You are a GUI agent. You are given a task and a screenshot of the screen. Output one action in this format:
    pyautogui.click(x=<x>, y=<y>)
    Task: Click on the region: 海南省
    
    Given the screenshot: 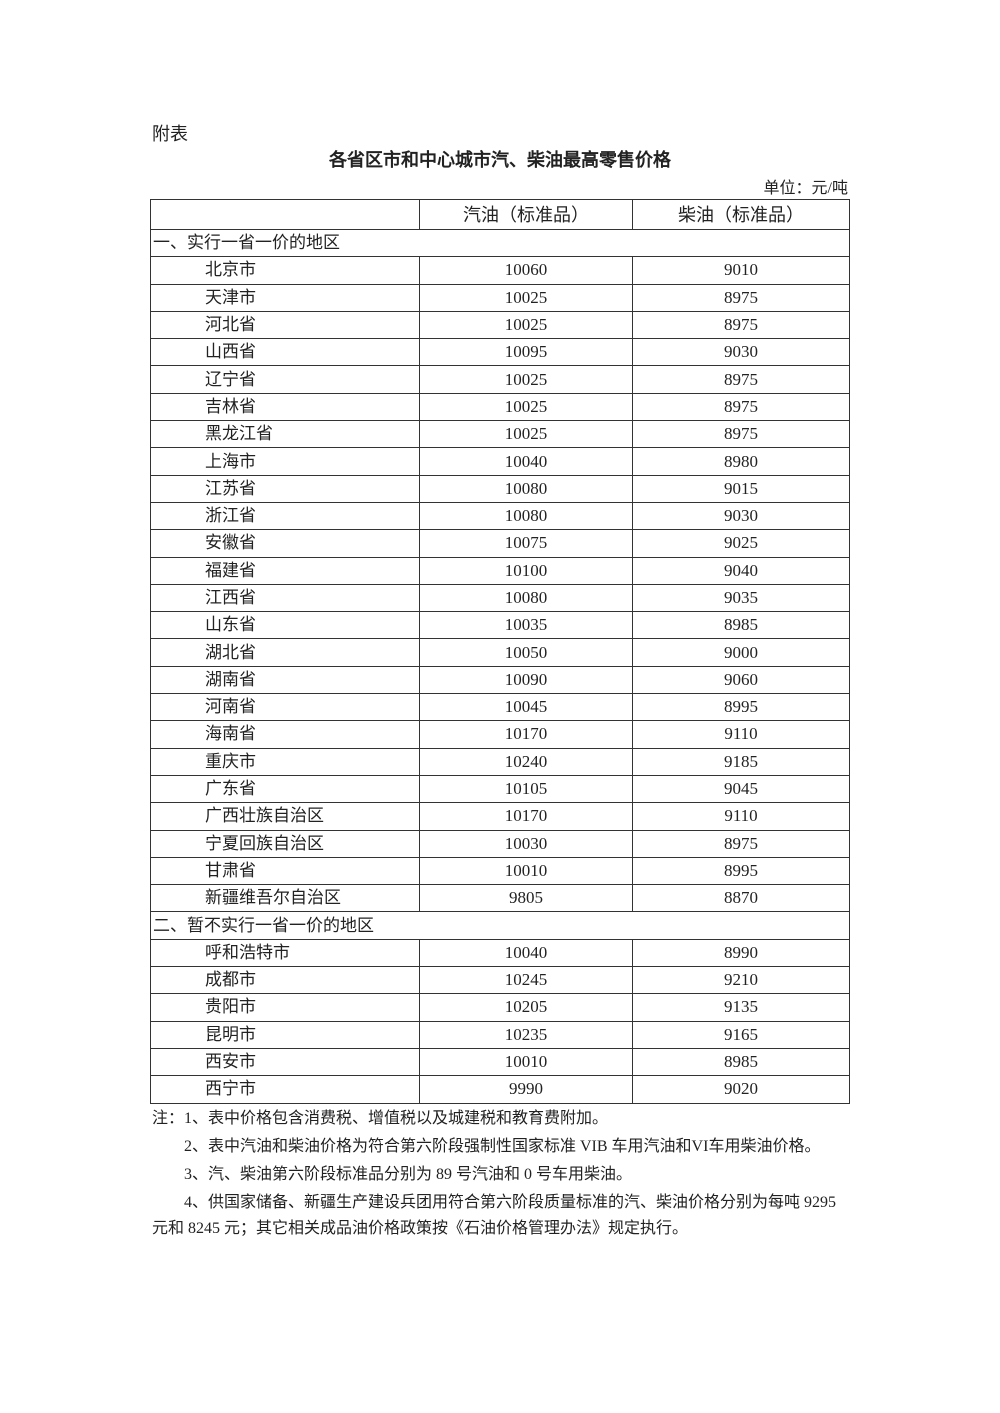 What is the action you would take?
    pyautogui.click(x=285, y=734)
    